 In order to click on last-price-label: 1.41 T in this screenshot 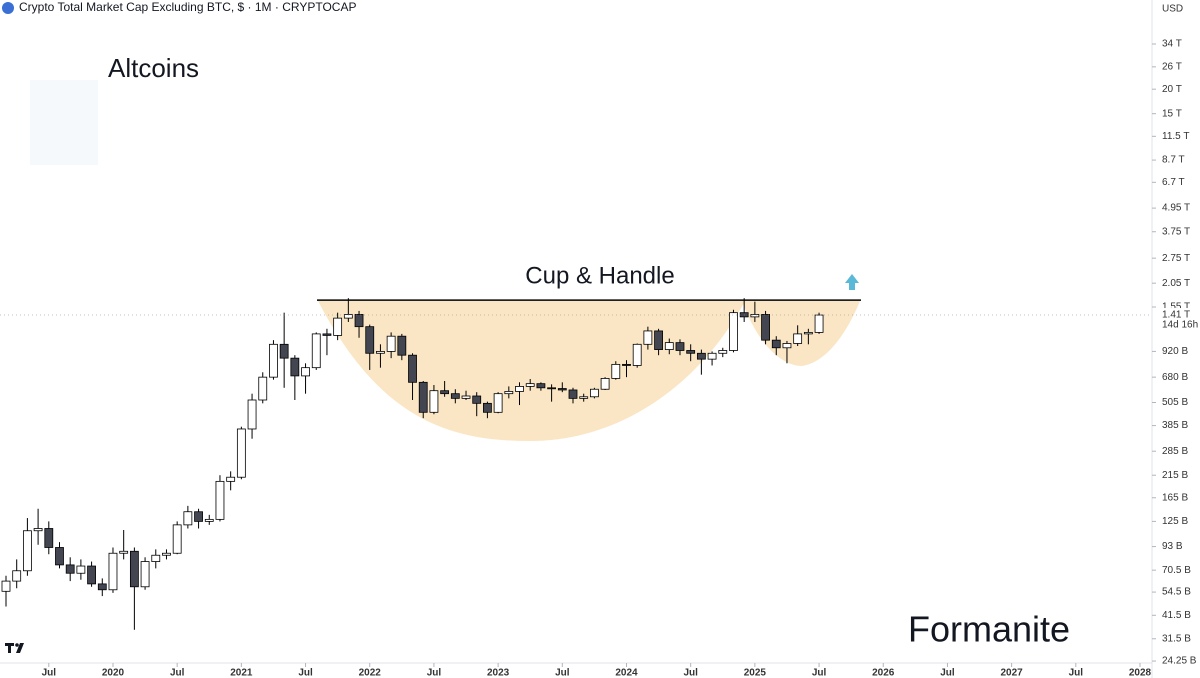, I will do `click(1176, 315)`.